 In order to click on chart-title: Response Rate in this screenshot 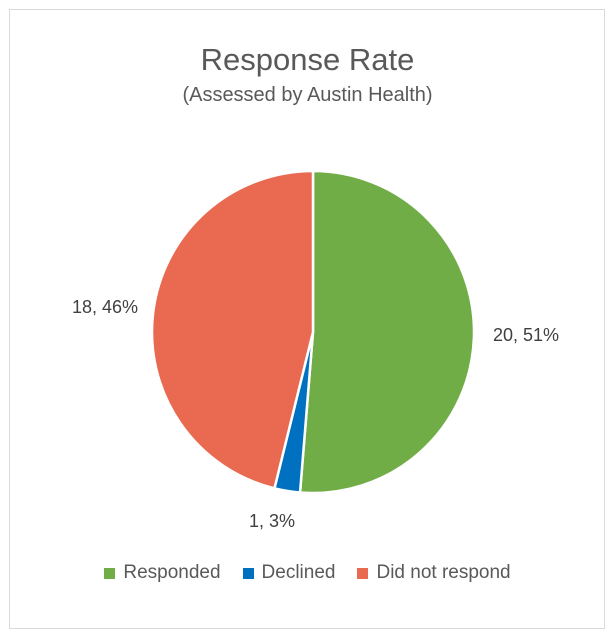, I will do `click(307, 59)`.